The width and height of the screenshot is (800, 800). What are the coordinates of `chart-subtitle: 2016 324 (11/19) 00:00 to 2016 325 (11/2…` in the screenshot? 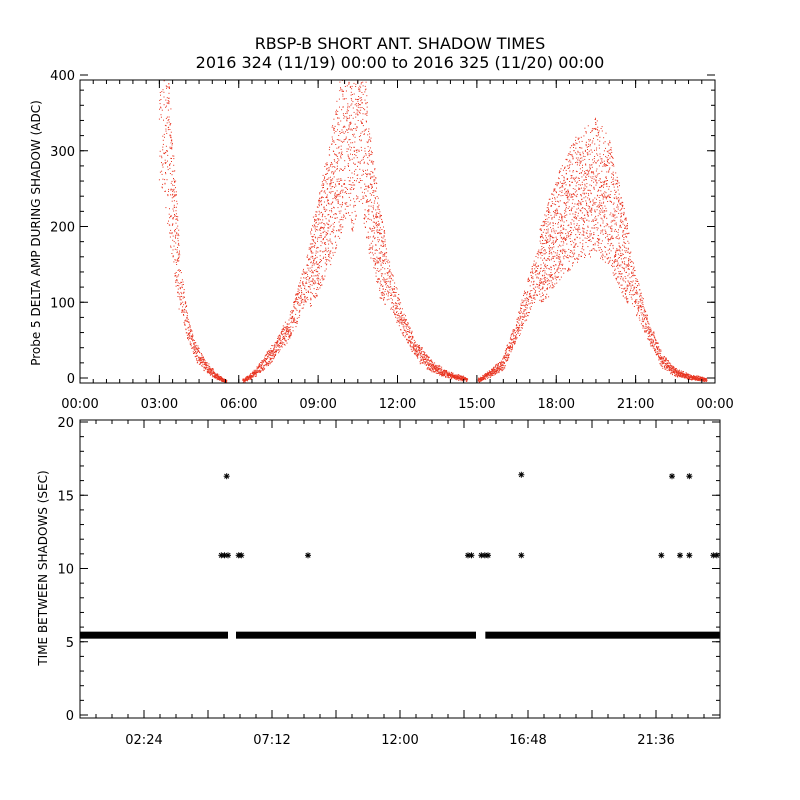 It's located at (400, 62).